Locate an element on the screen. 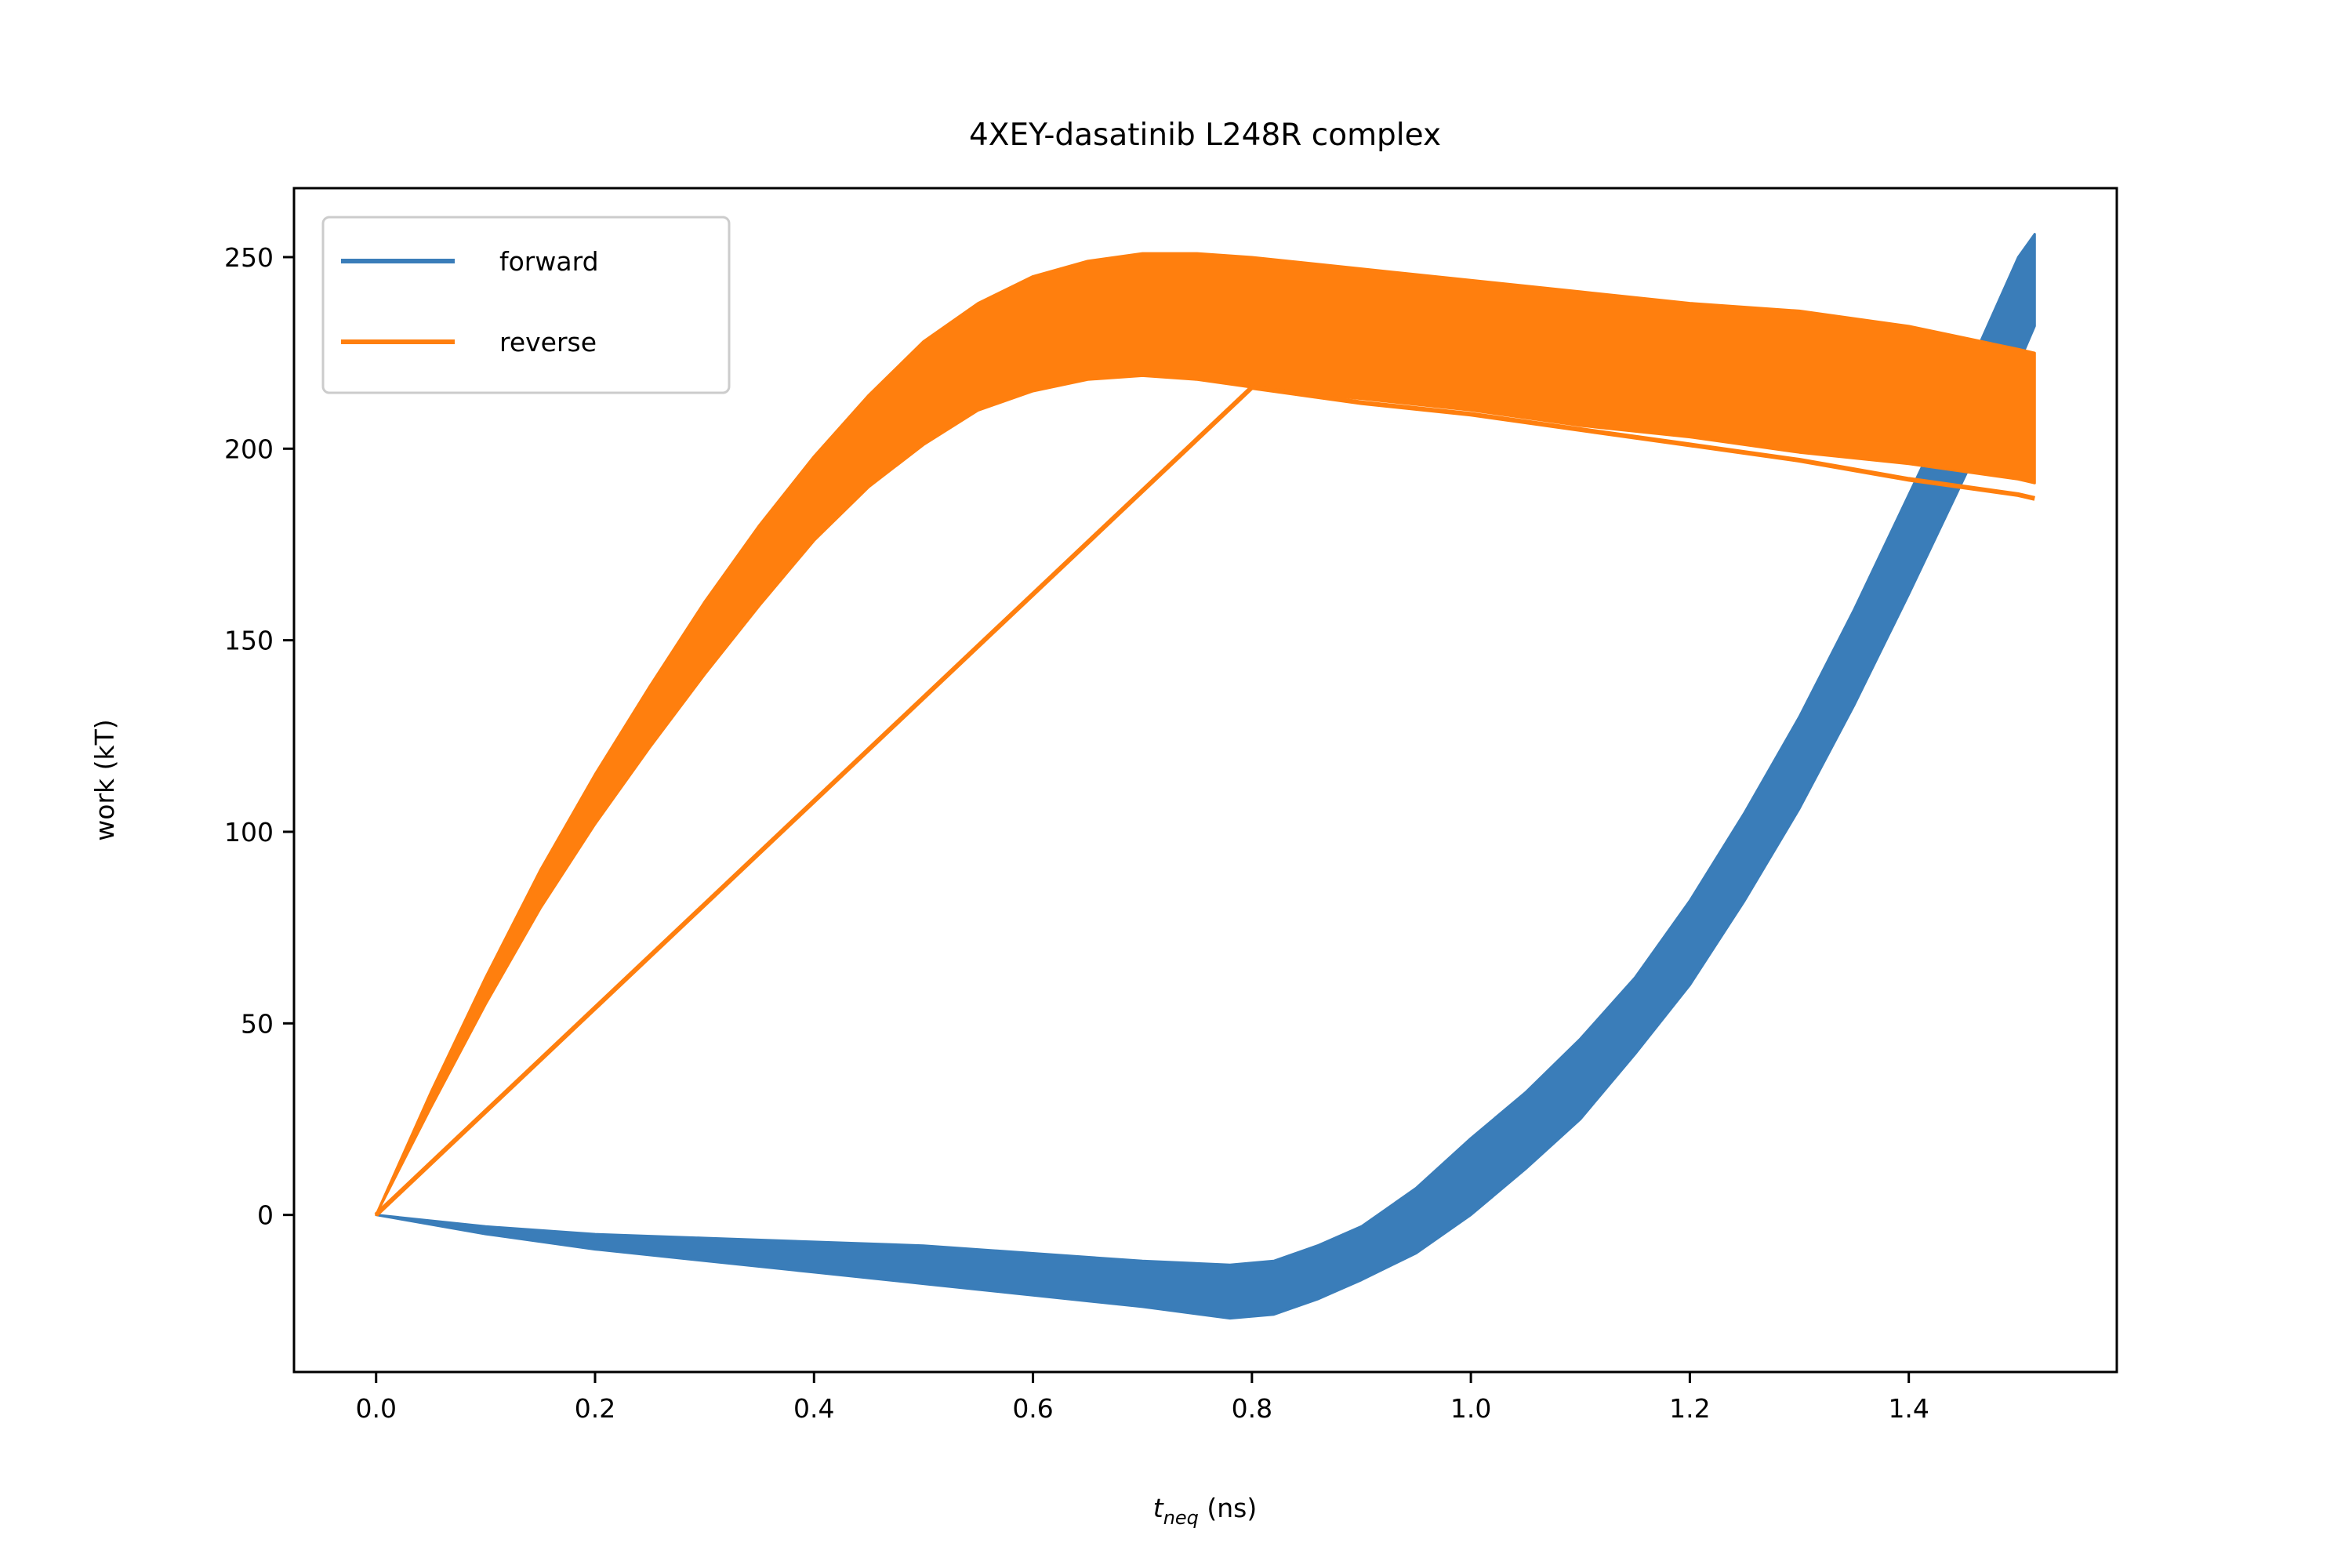 The width and height of the screenshot is (2352, 1568). x-tick-label: 1.4 is located at coordinates (1908, 1408).